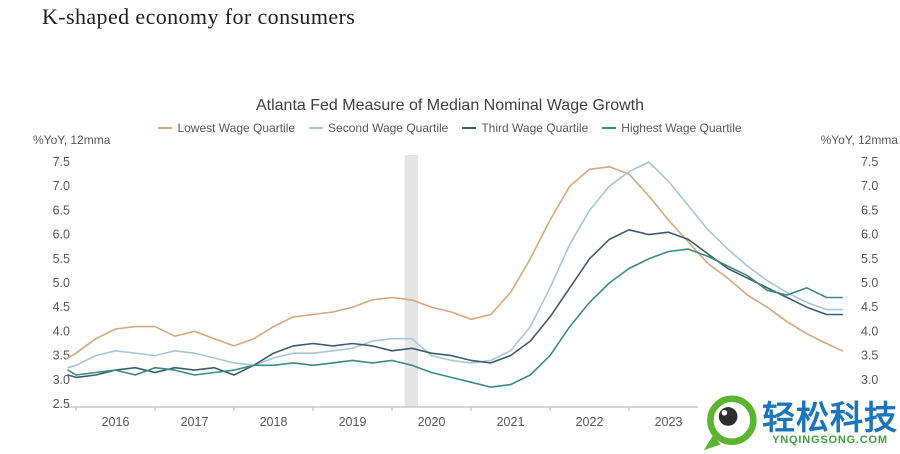  Describe the element at coordinates (730, 423) in the screenshot. I see `magnifier-eye-logo-icon` at that location.